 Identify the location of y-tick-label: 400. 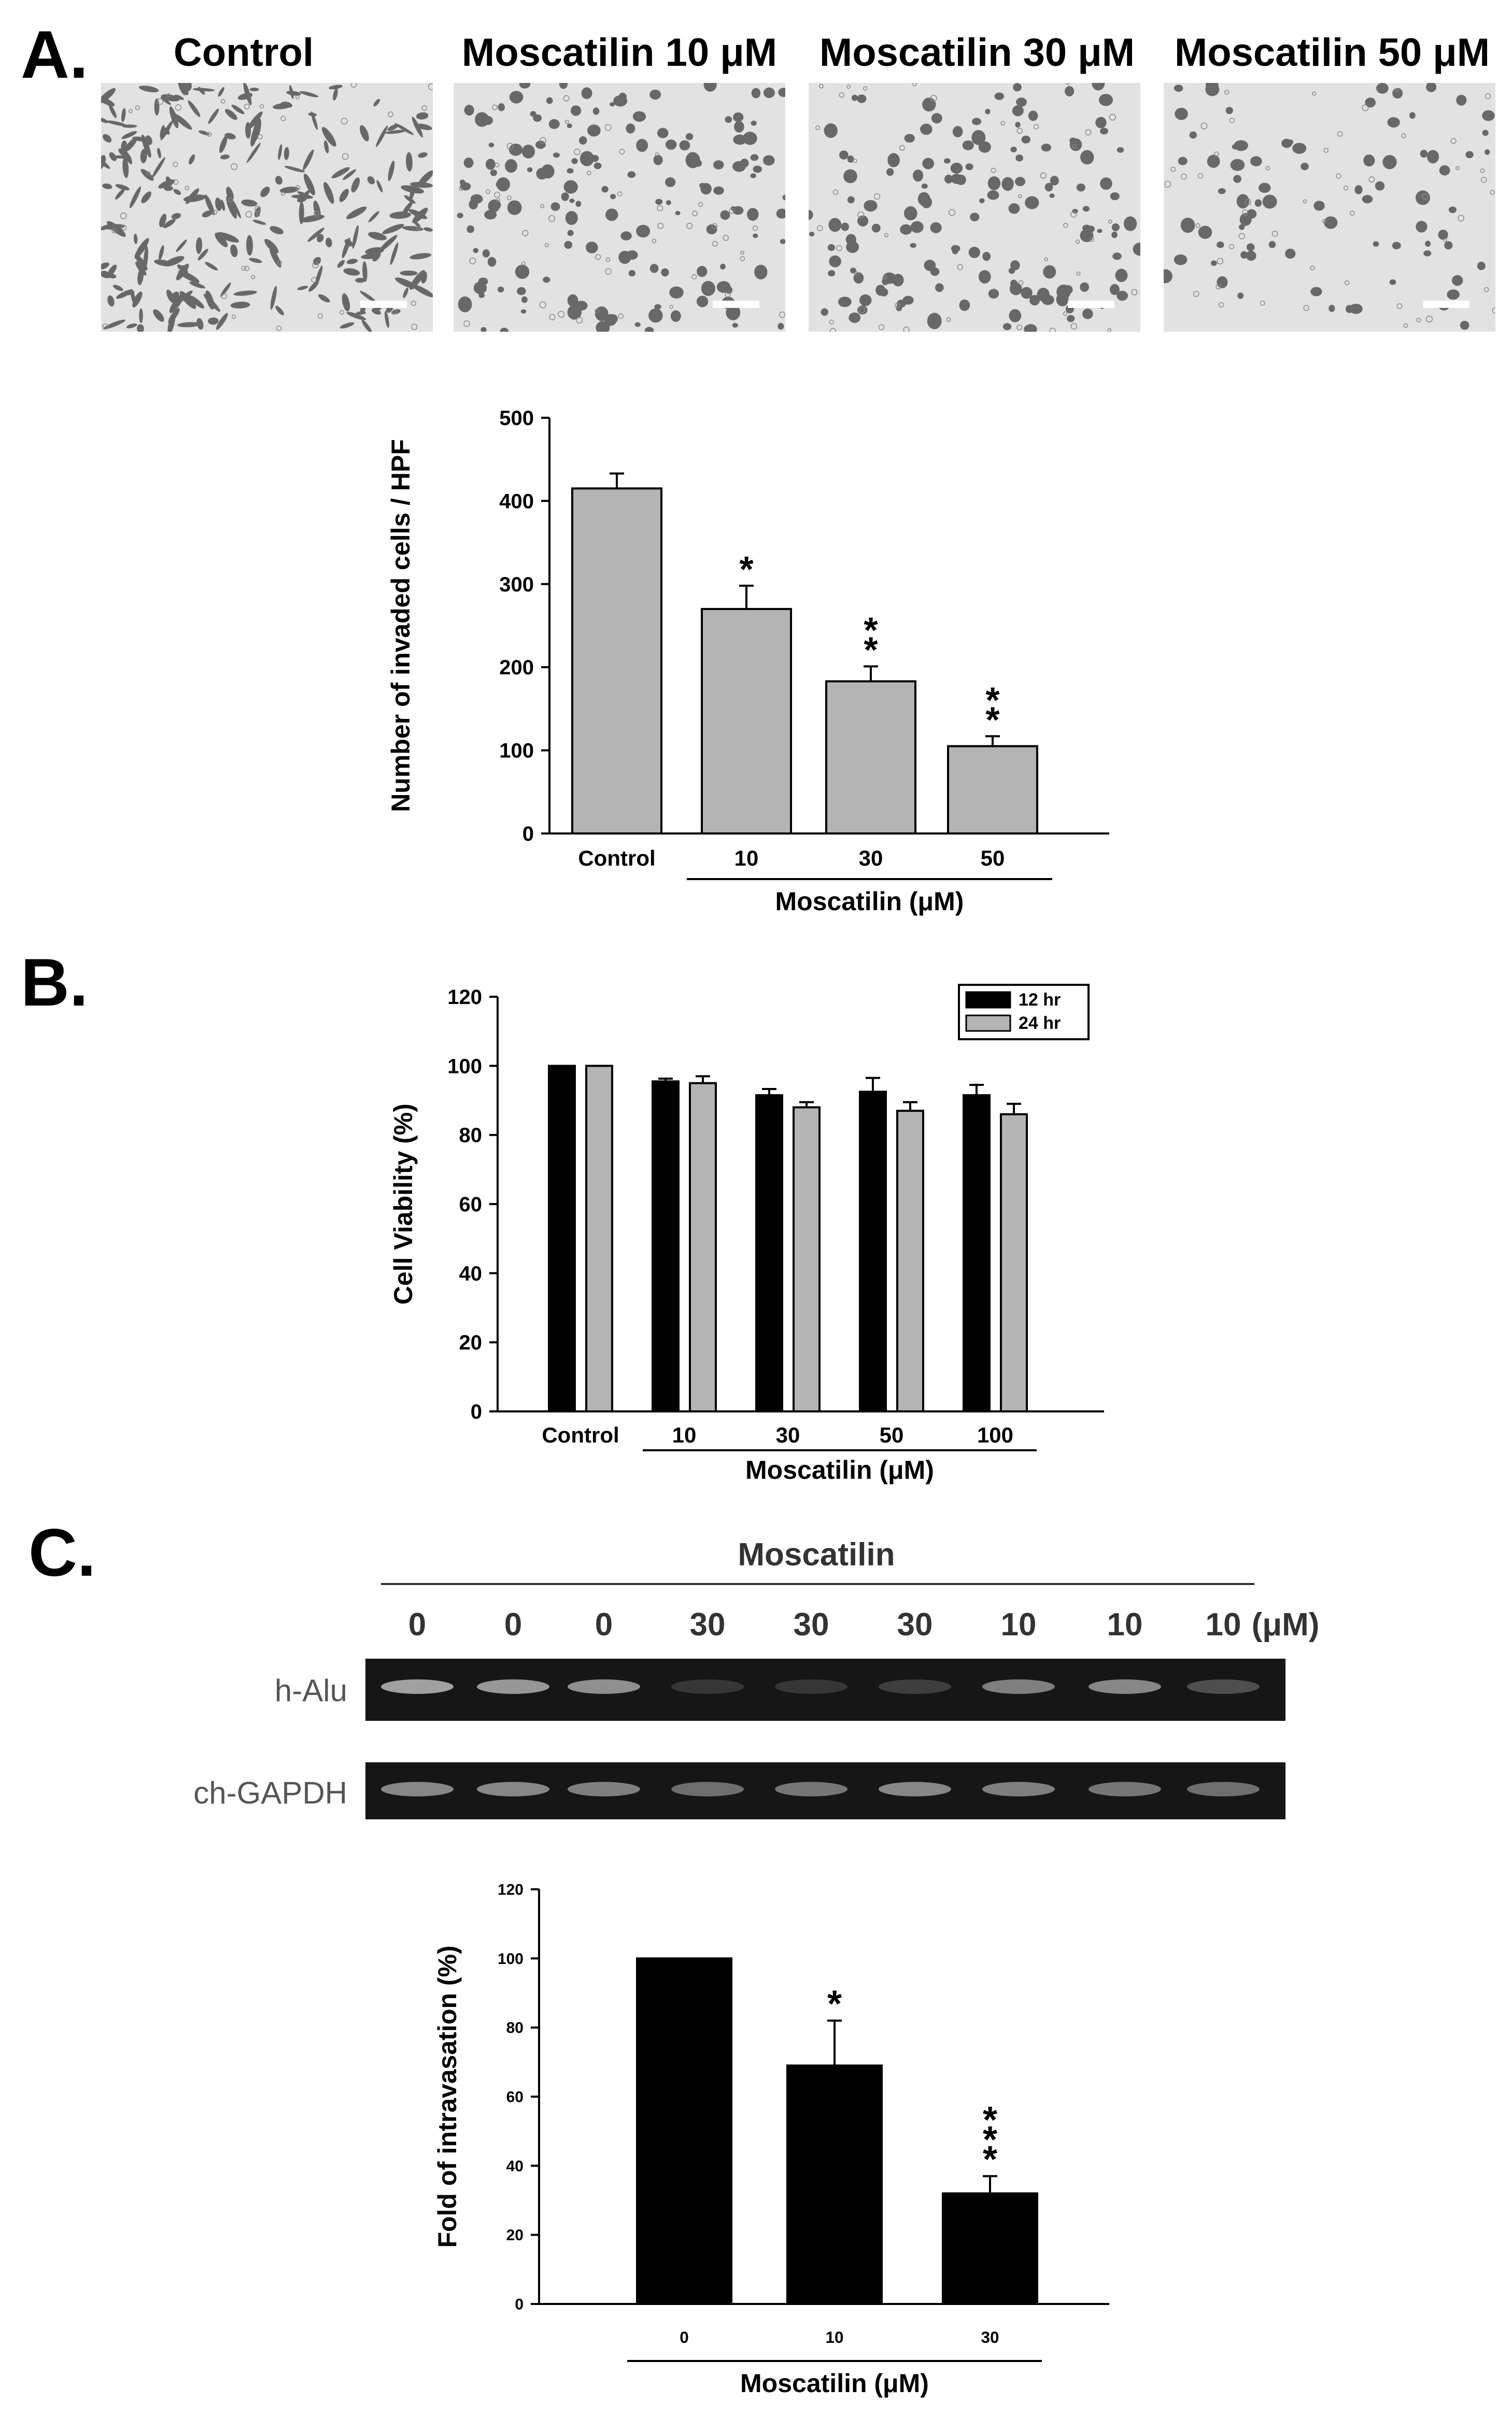
(516, 501).